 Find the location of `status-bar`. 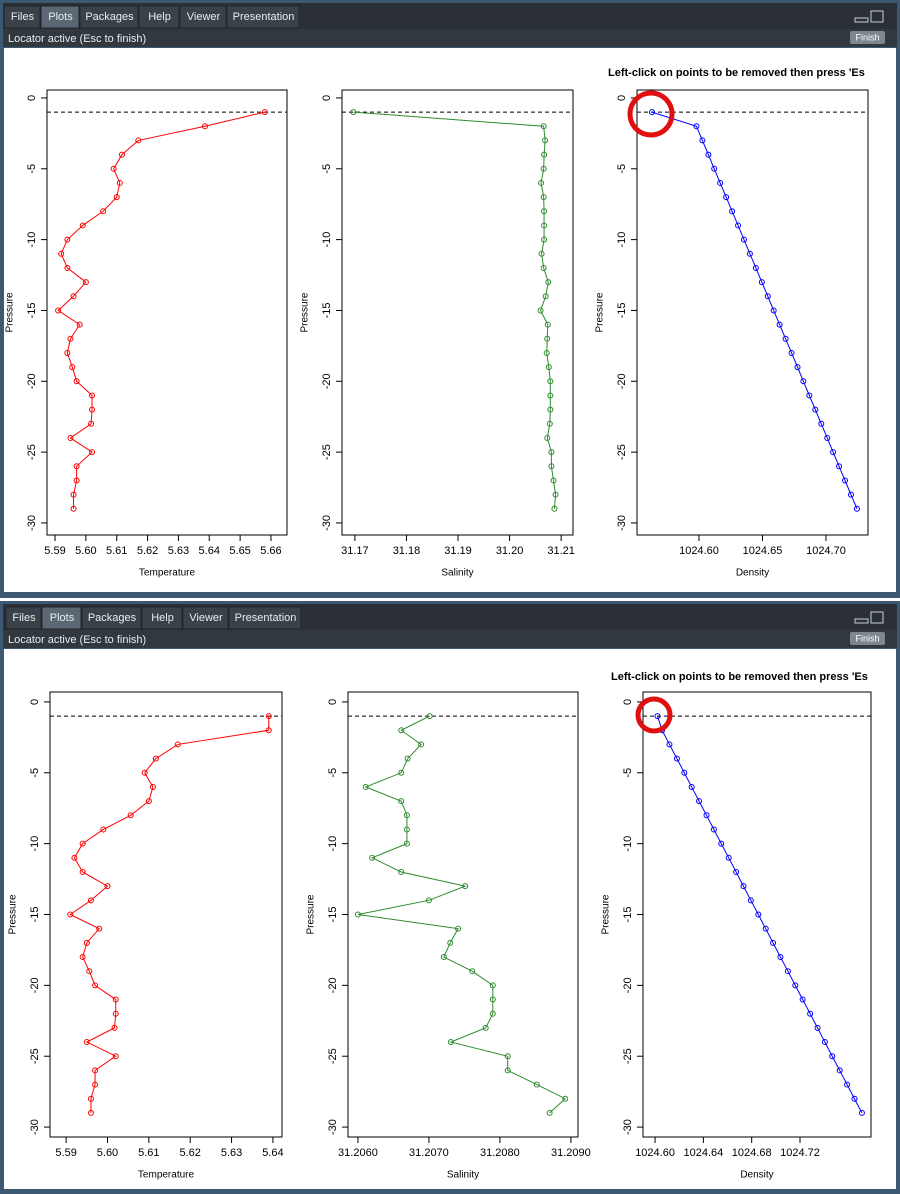

status-bar is located at coordinates (450, 639).